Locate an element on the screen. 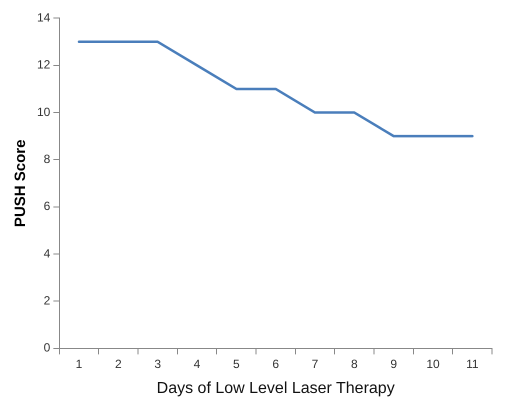 Image resolution: width=508 pixels, height=410 pixels. x-tick-label: 2 is located at coordinates (118, 363).